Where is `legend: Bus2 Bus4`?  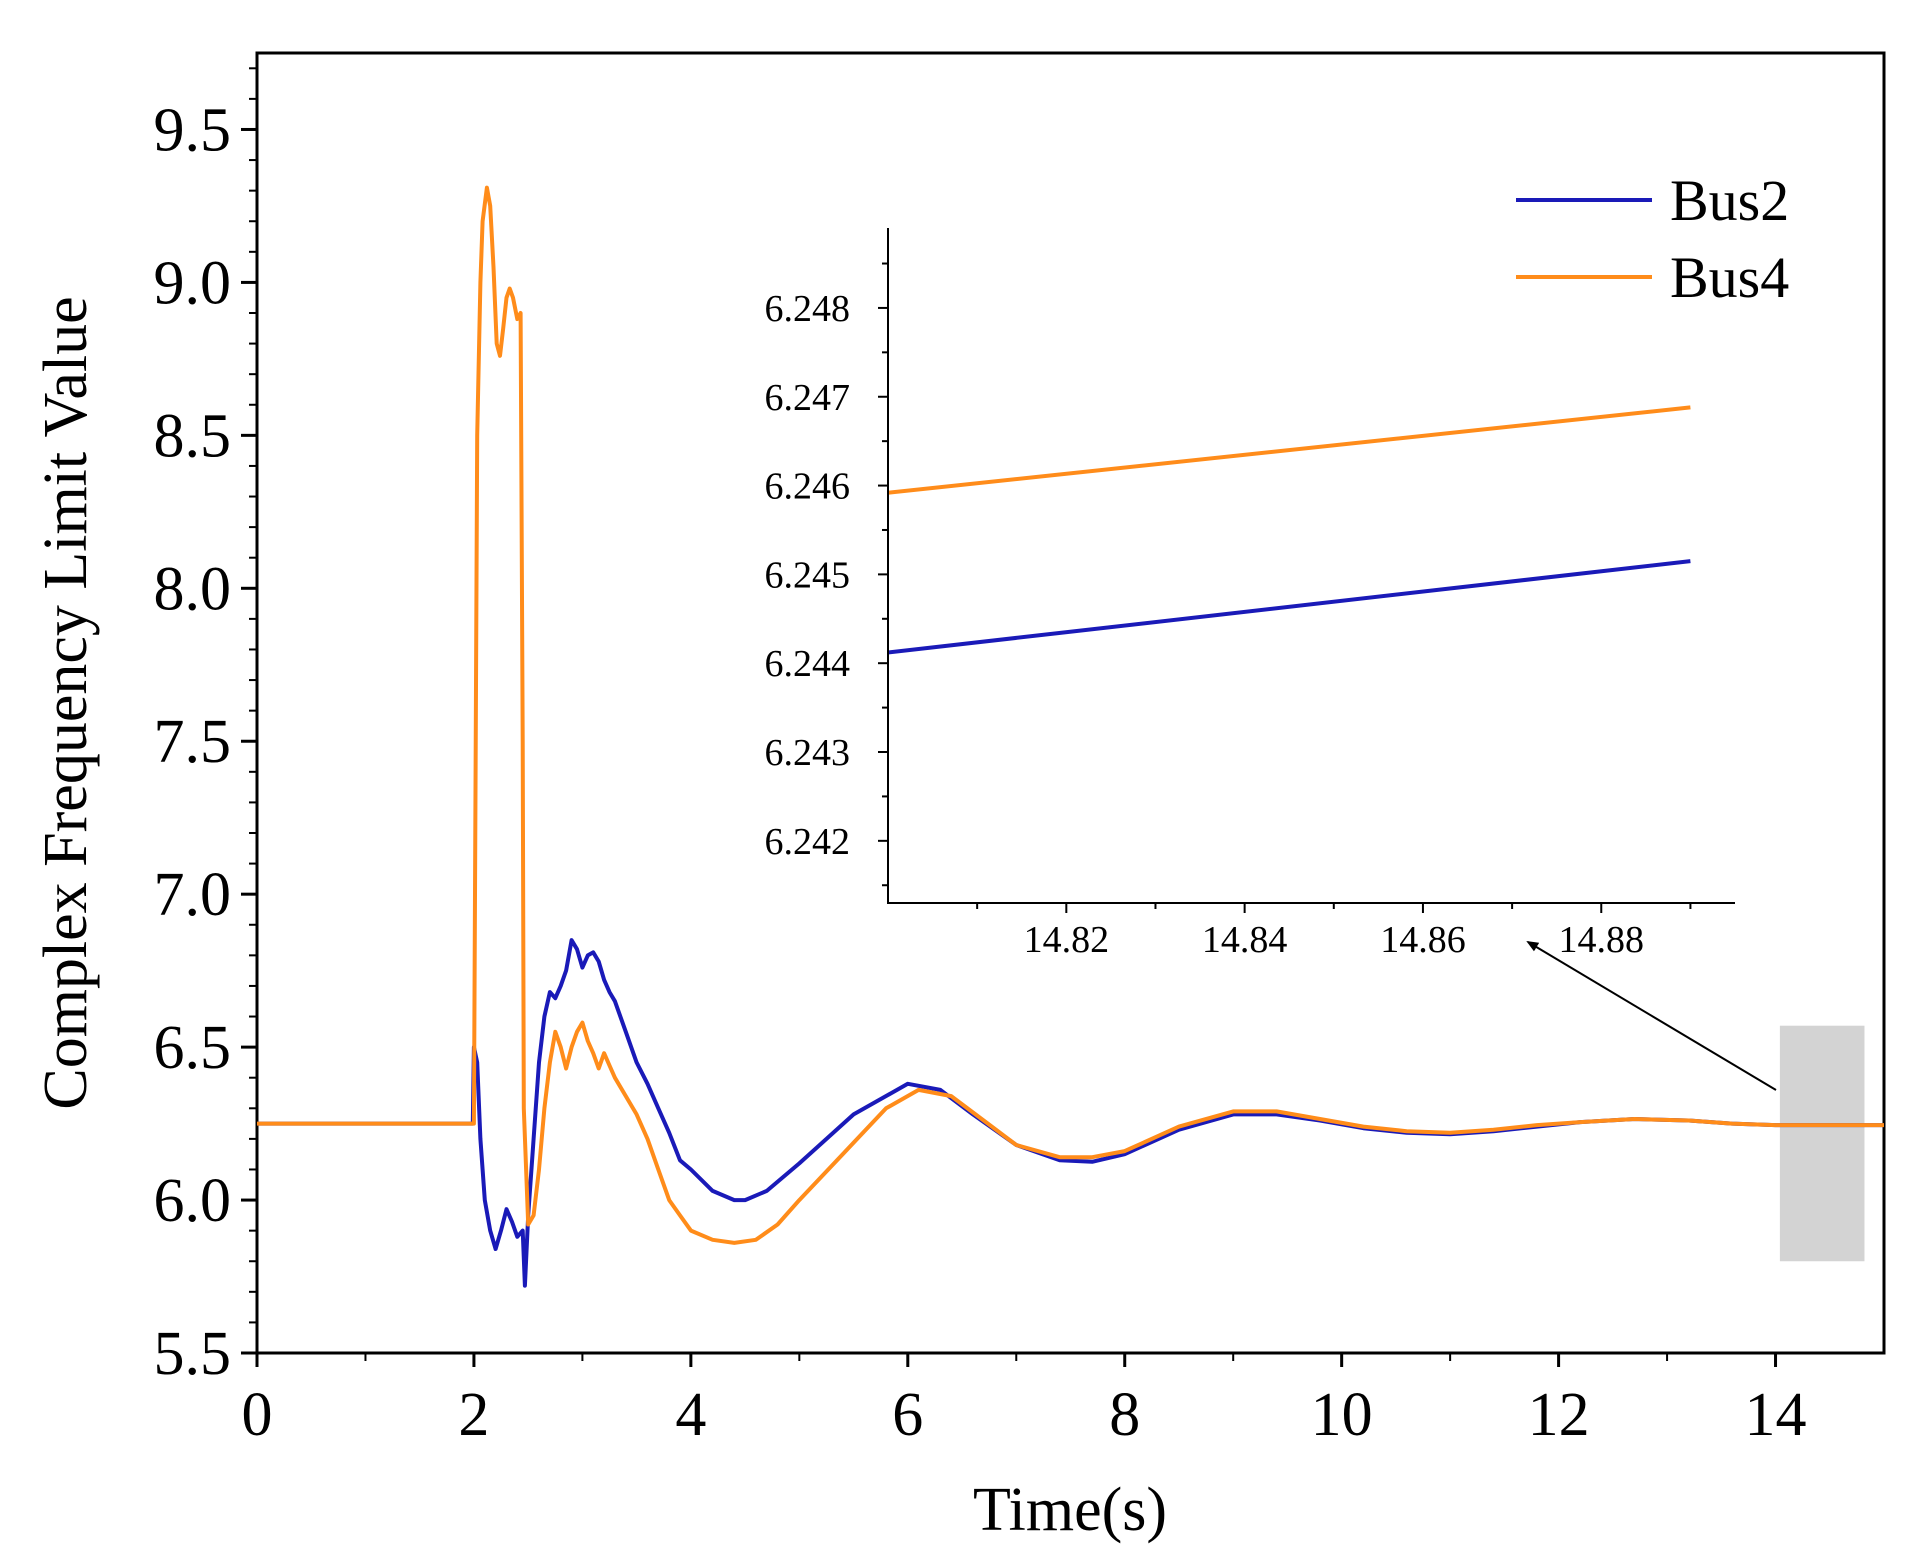 legend: Bus2 Bus4 is located at coordinates (1652, 239).